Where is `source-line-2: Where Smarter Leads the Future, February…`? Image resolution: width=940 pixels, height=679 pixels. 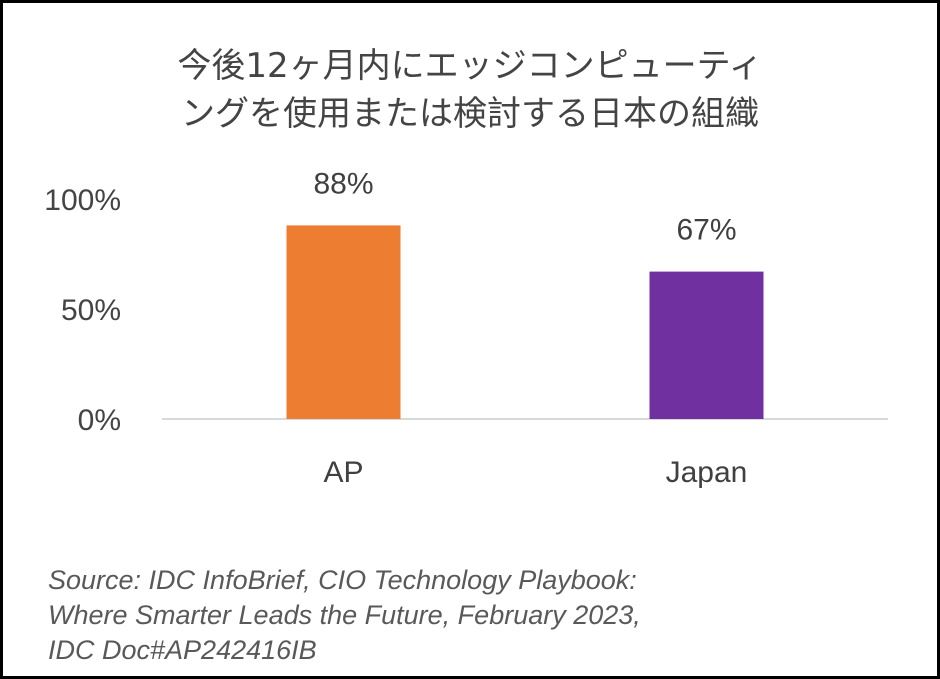 source-line-2: Where Smarter Leads the Future, February… is located at coordinates (344, 615).